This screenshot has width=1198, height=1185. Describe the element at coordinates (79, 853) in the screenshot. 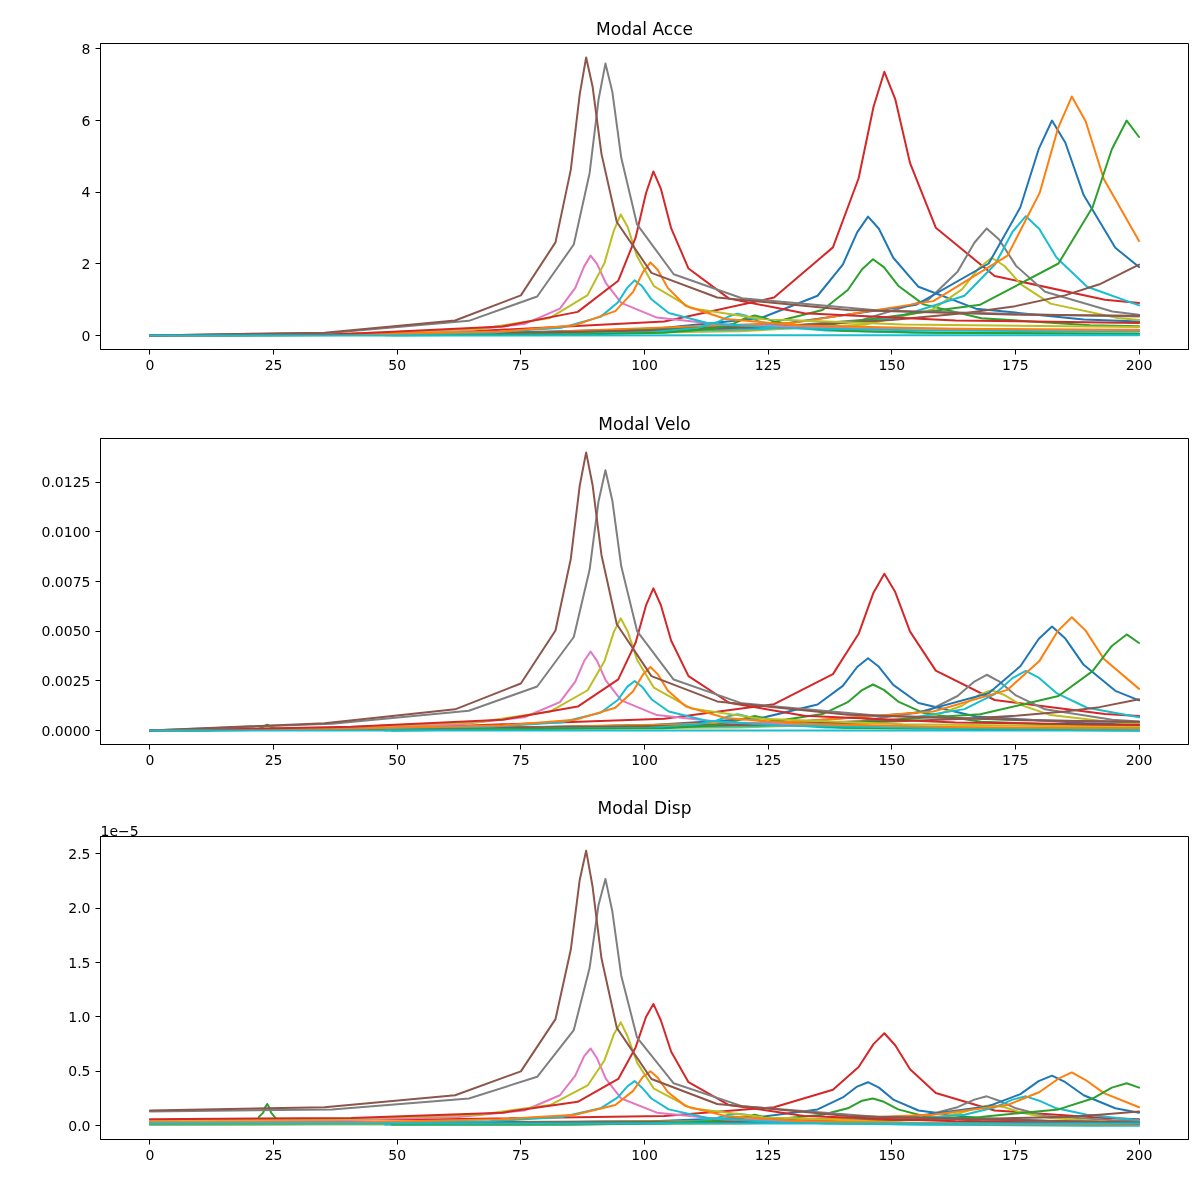

I see `y-tick-label: 2.5` at that location.